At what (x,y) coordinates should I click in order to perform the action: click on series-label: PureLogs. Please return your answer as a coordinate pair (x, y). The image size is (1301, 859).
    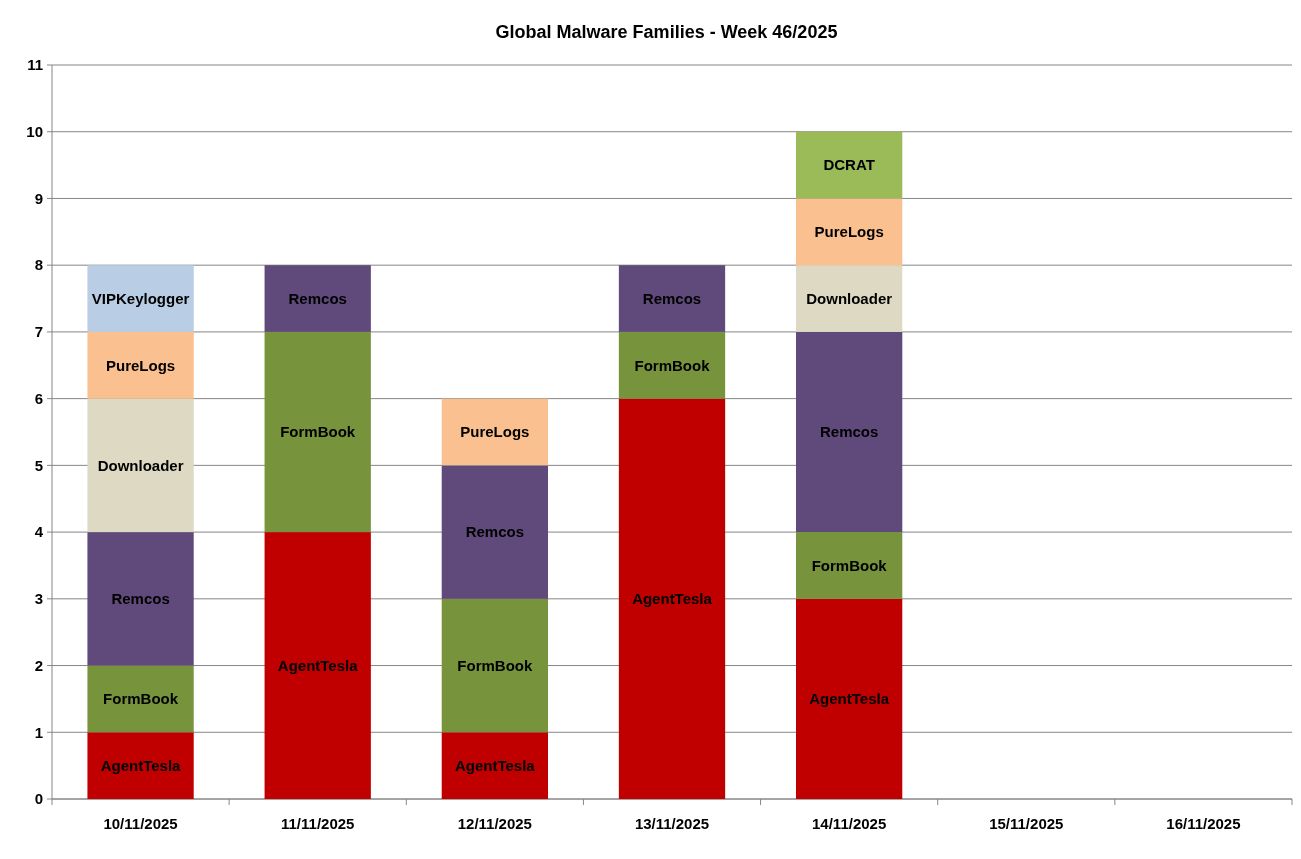
    Looking at the image, I should click on (140, 365).